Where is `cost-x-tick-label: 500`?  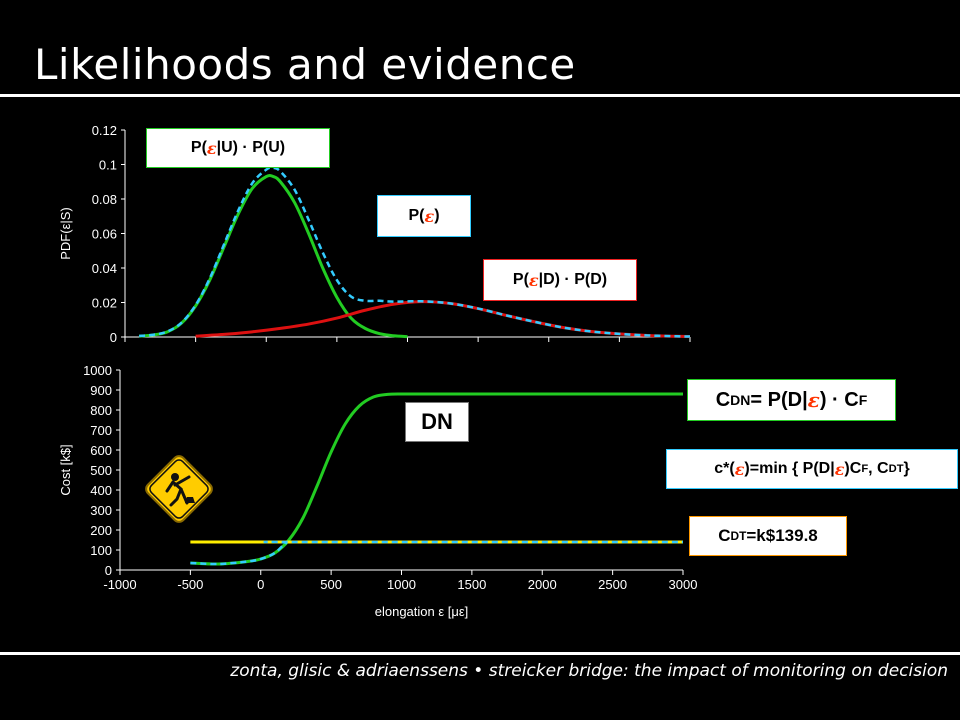 cost-x-tick-label: 500 is located at coordinates (331, 584).